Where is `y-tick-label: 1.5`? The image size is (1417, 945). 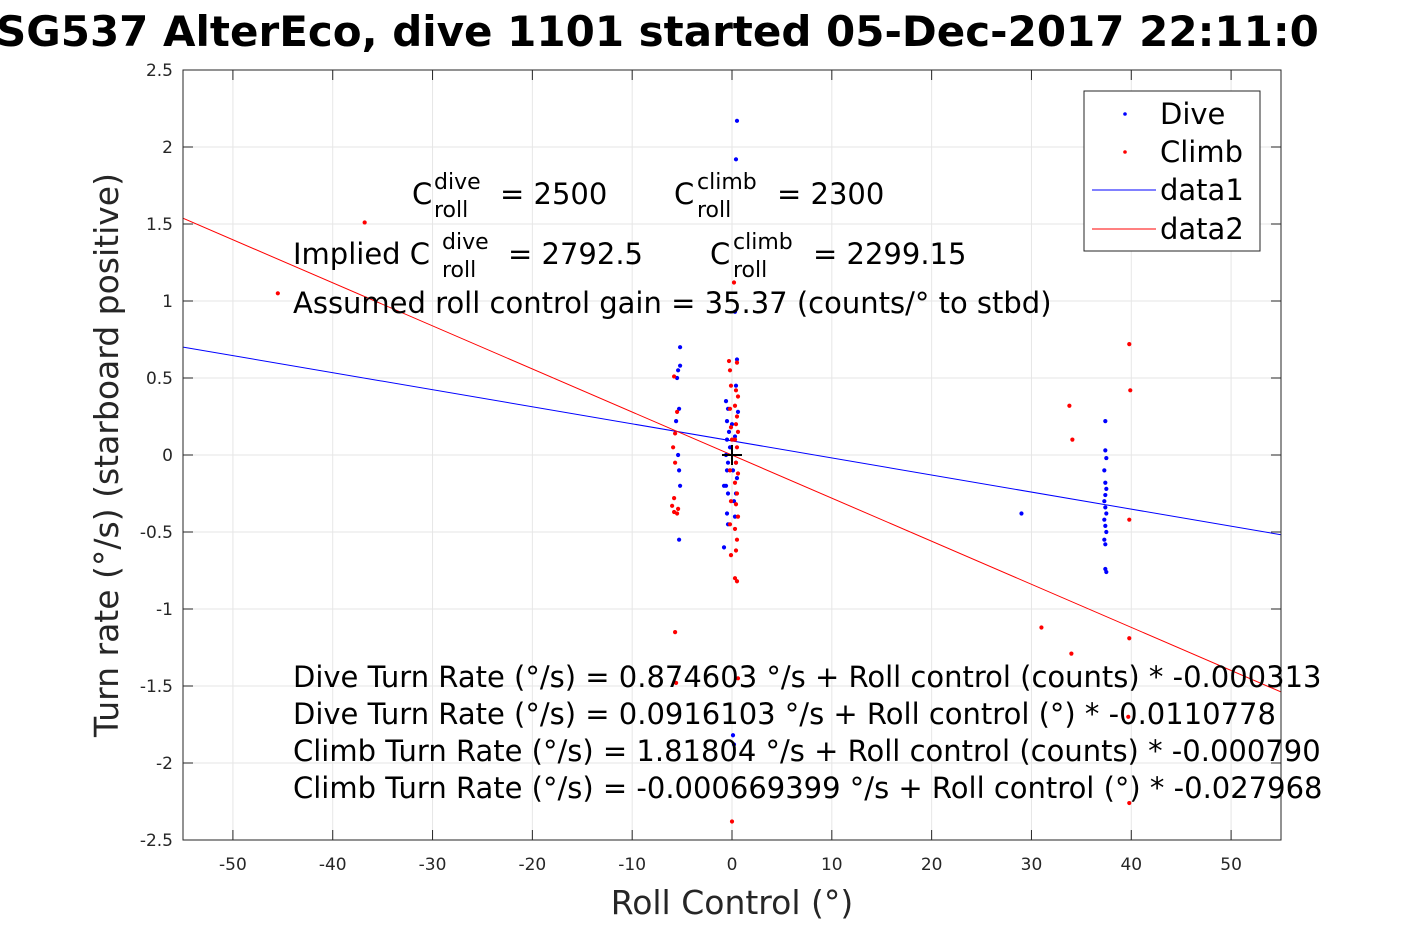
y-tick-label: 1.5 is located at coordinates (159, 225).